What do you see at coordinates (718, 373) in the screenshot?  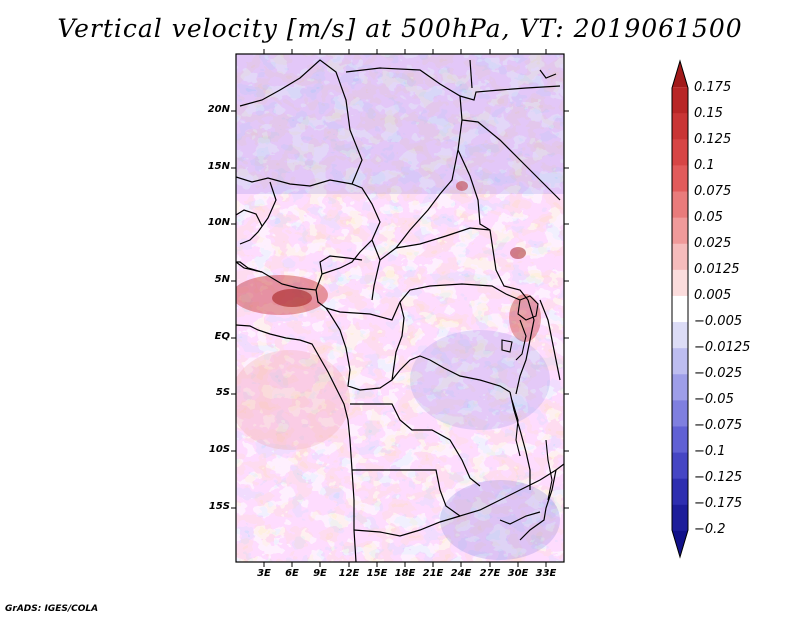 I see `colorbar-label: −0.025` at bounding box center [718, 373].